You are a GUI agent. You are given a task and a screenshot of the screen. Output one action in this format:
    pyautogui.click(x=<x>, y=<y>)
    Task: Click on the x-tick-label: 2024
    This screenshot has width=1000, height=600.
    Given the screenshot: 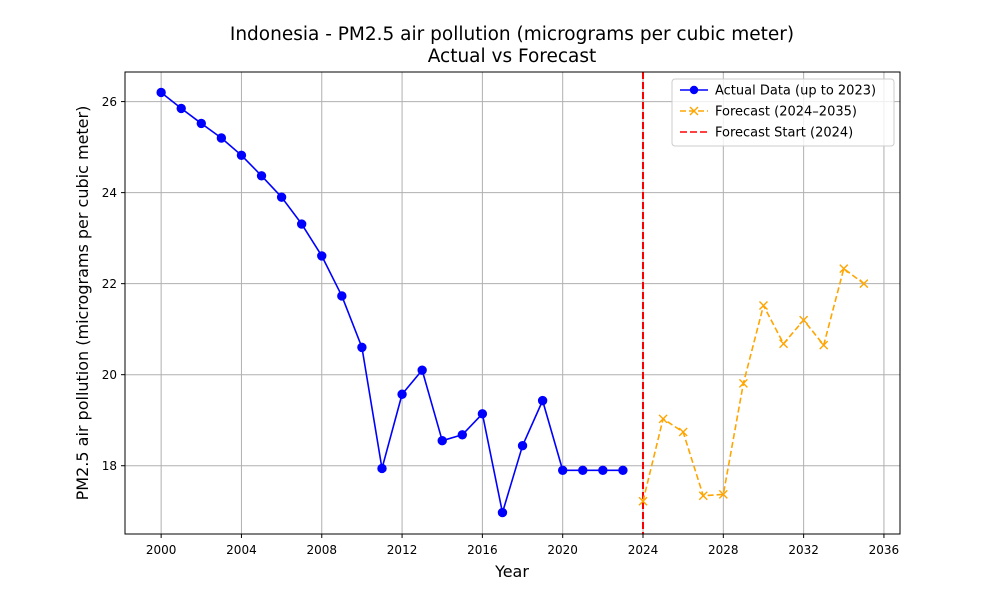 What is the action you would take?
    pyautogui.click(x=643, y=550)
    